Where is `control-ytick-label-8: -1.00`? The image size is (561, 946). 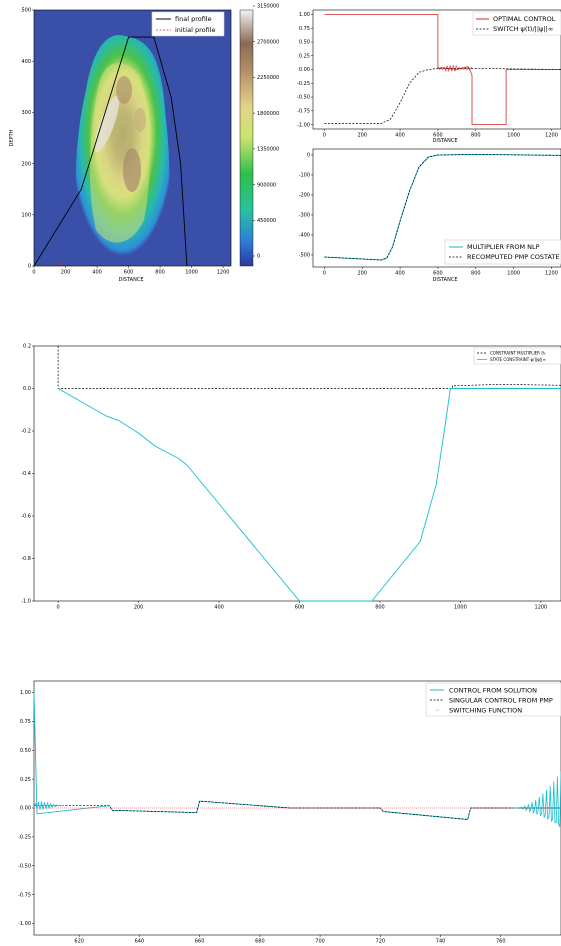 control-ytick-label-8: -1.00 is located at coordinates (303, 125).